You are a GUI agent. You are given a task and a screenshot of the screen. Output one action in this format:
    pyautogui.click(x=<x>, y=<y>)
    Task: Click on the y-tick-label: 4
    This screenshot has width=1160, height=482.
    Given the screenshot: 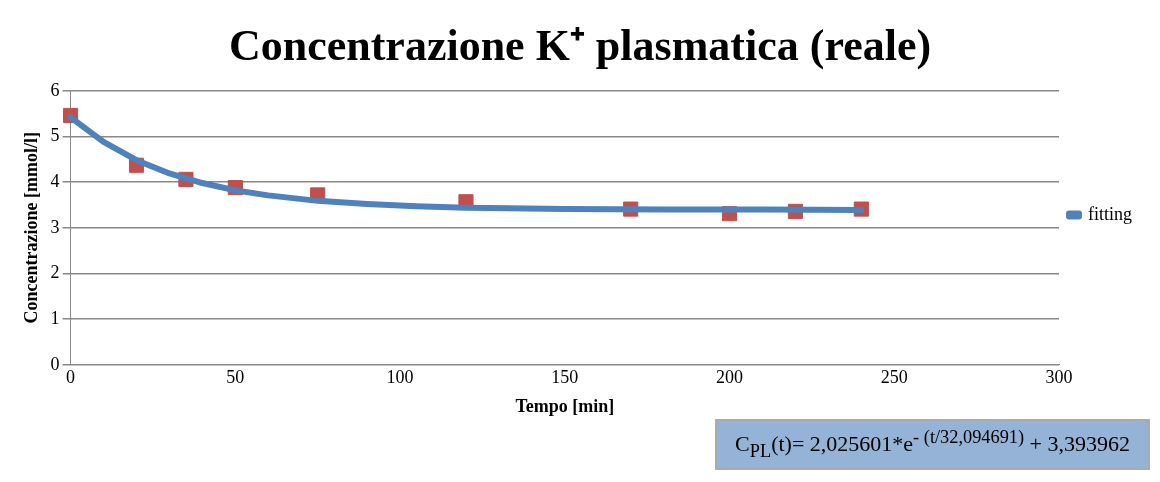 What is the action you would take?
    pyautogui.click(x=55, y=180)
    